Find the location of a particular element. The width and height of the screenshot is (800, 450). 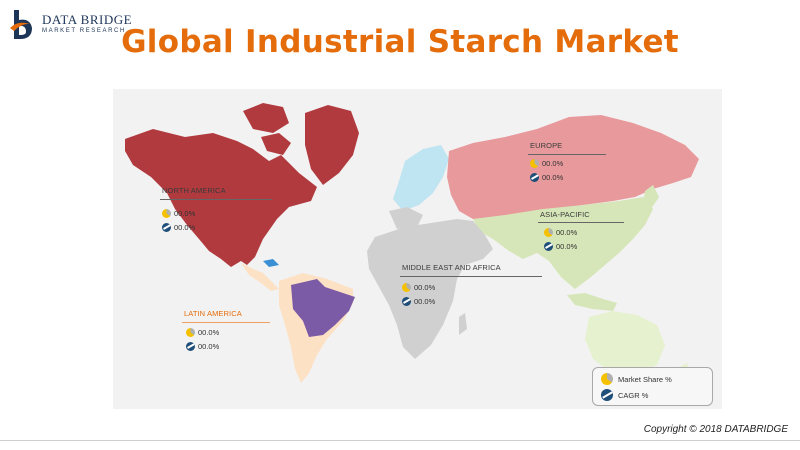

asia-pacific-shape is located at coordinates (563, 243).